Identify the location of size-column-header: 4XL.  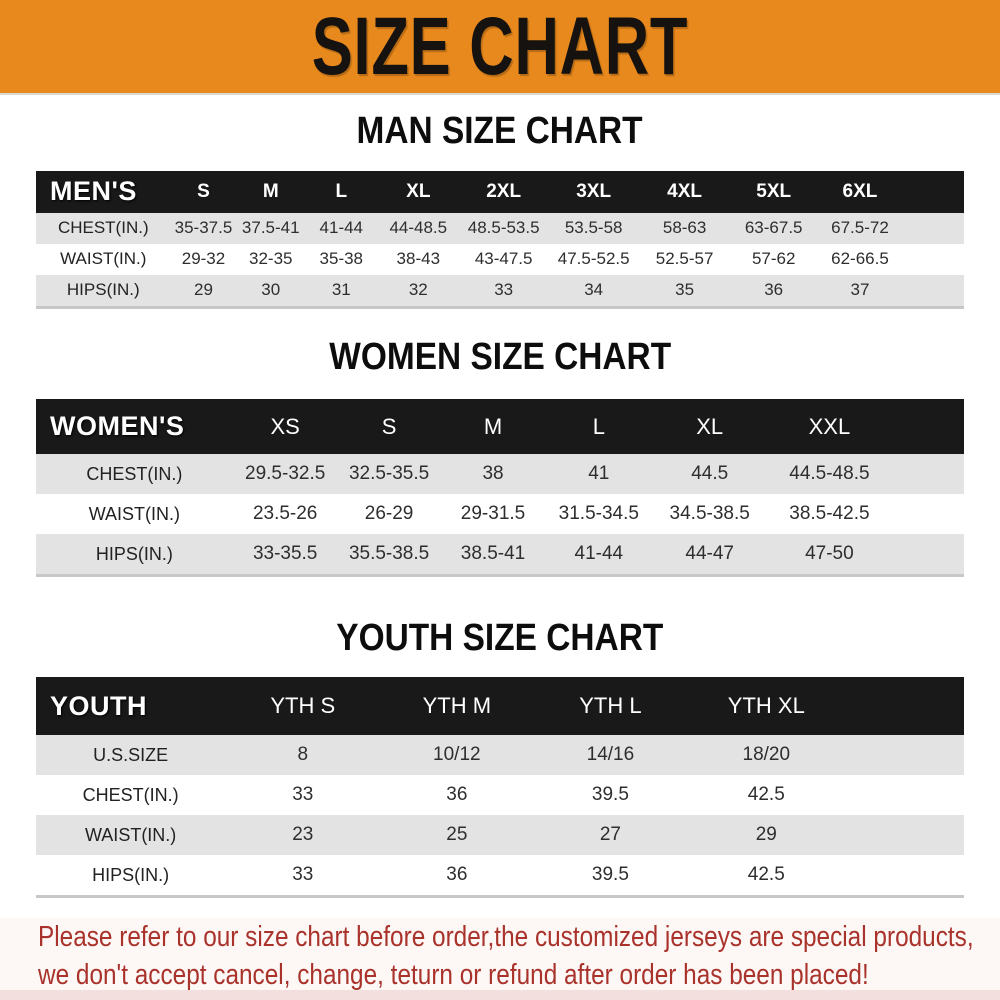
(685, 191).